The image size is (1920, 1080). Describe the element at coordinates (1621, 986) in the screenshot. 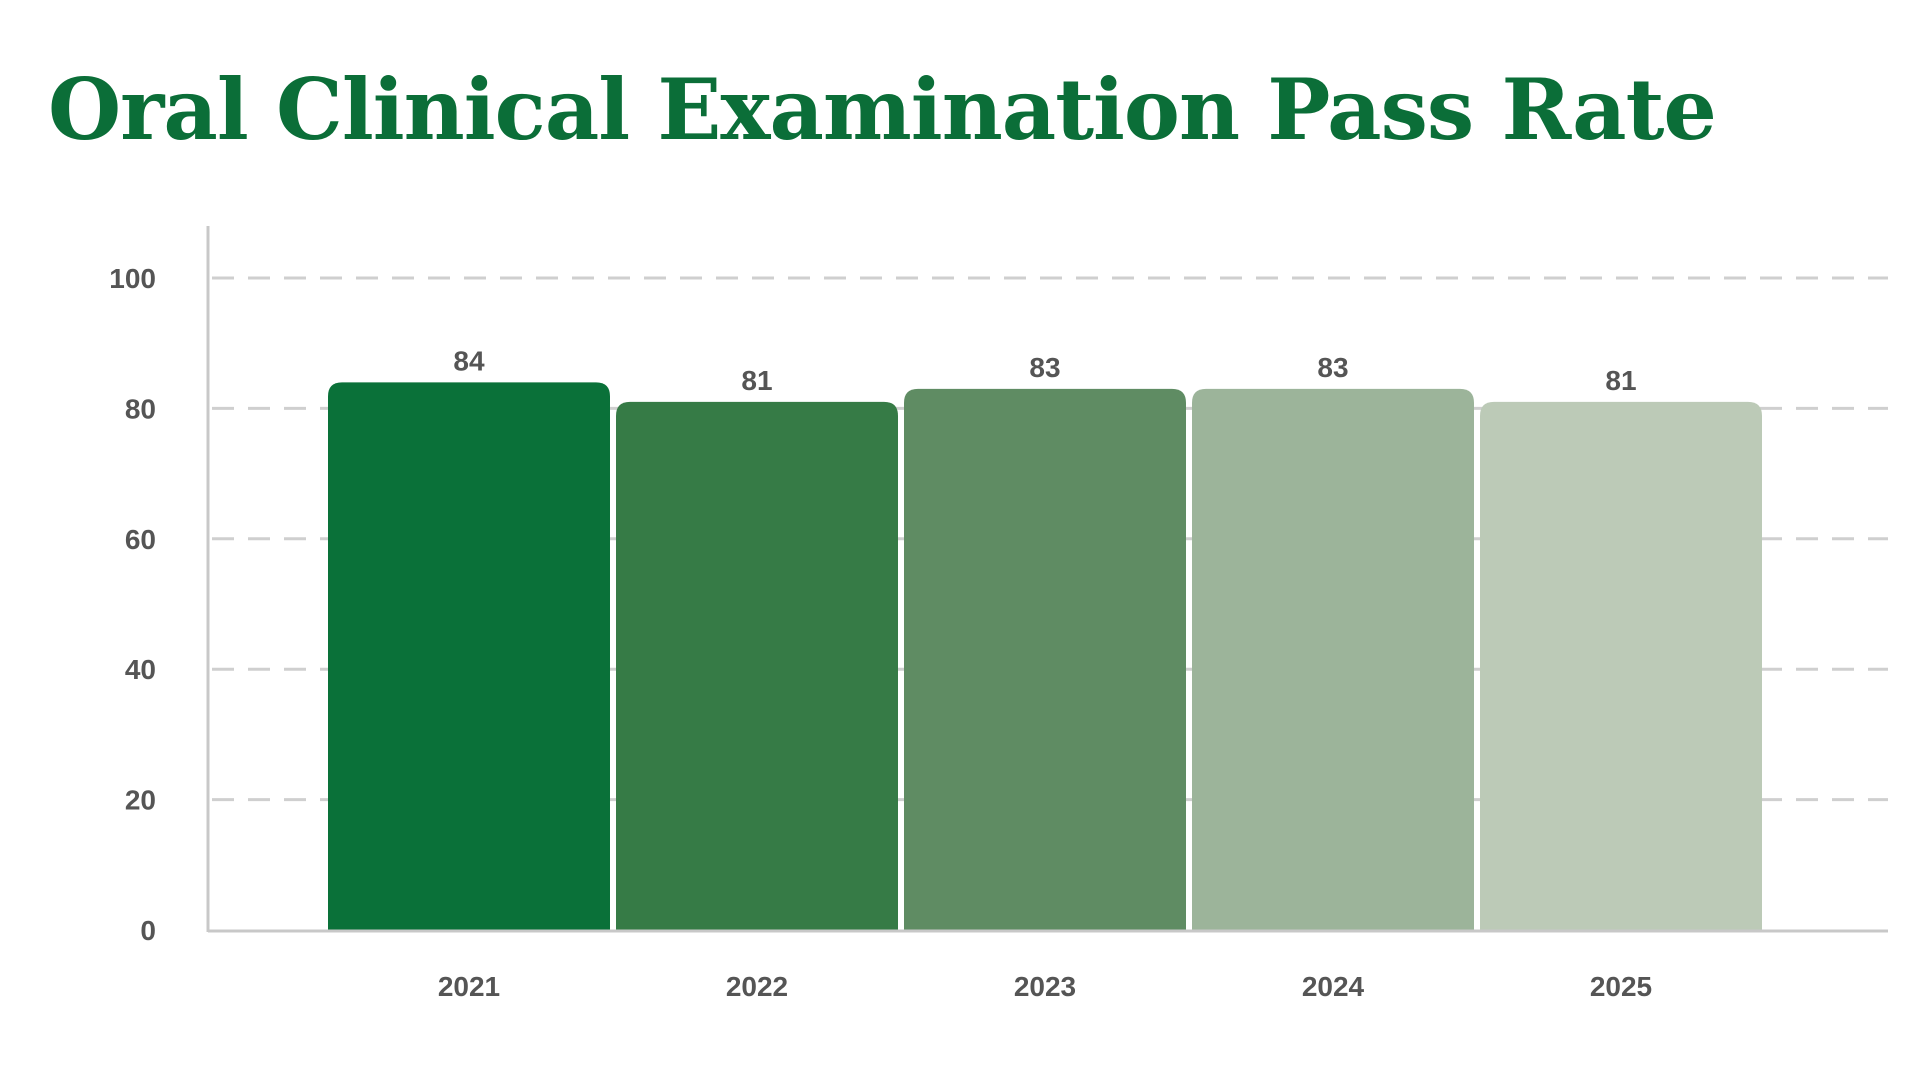

I see `x-tick-label: 2025` at that location.